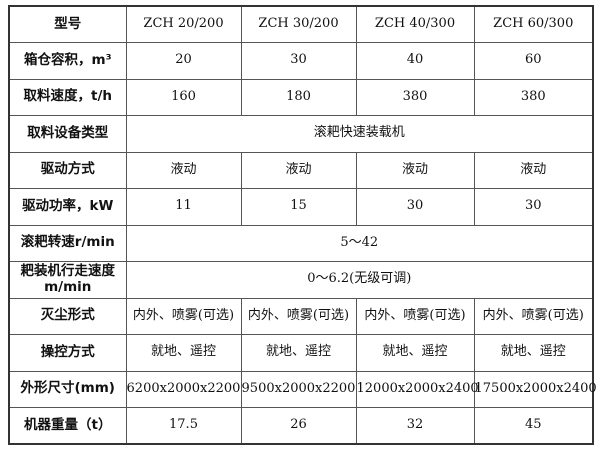  What do you see at coordinates (183, 426) in the screenshot?
I see `table-cell: 17.5` at bounding box center [183, 426].